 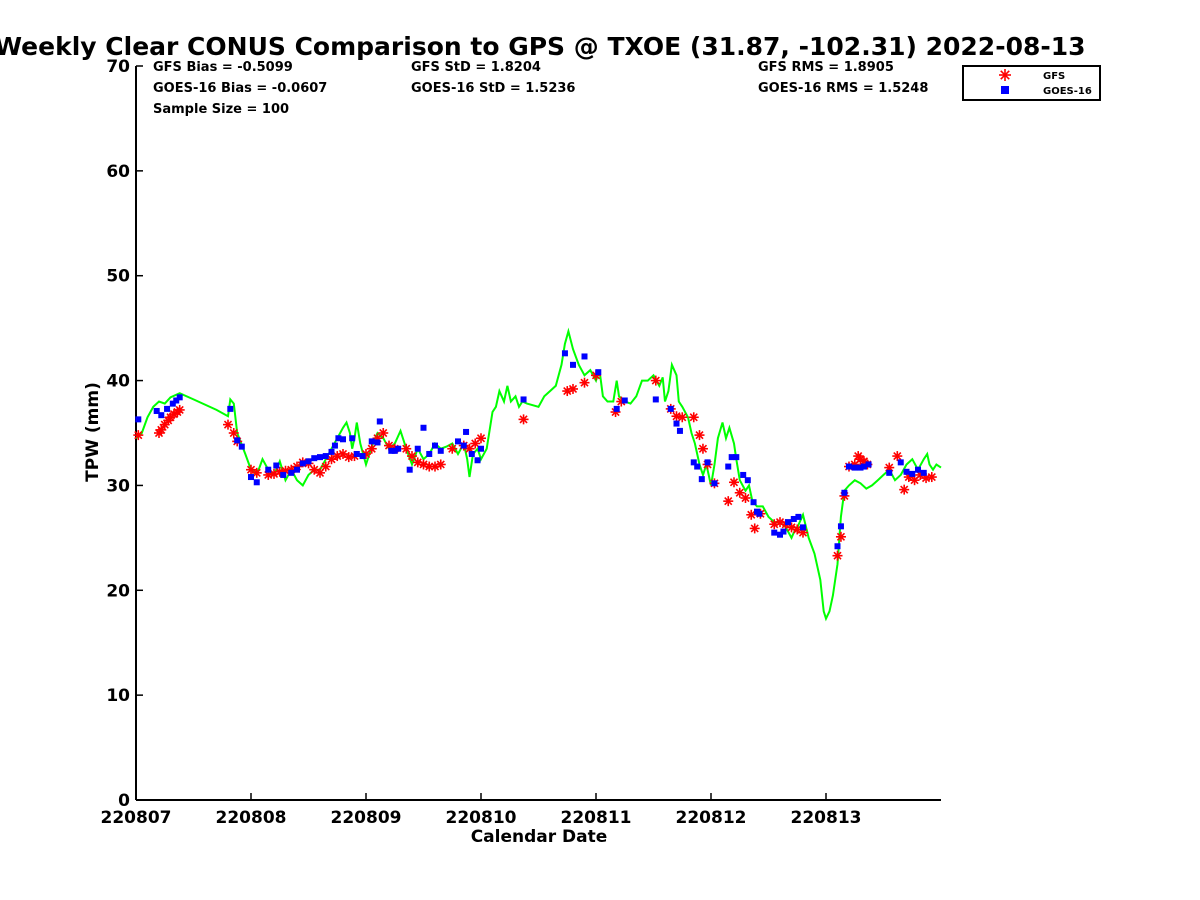 What do you see at coordinates (136, 818) in the screenshot?
I see `x-tick-label: 220807` at bounding box center [136, 818].